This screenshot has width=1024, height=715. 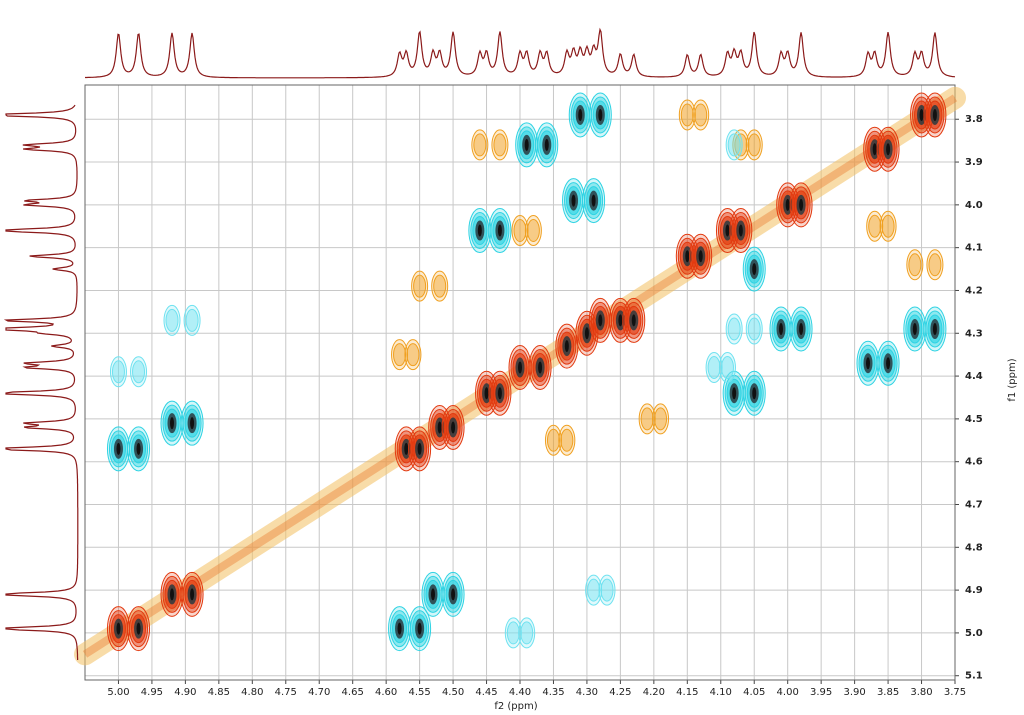 What do you see at coordinates (419, 692) in the screenshot?
I see `x-tick-label: 4.55` at bounding box center [419, 692].